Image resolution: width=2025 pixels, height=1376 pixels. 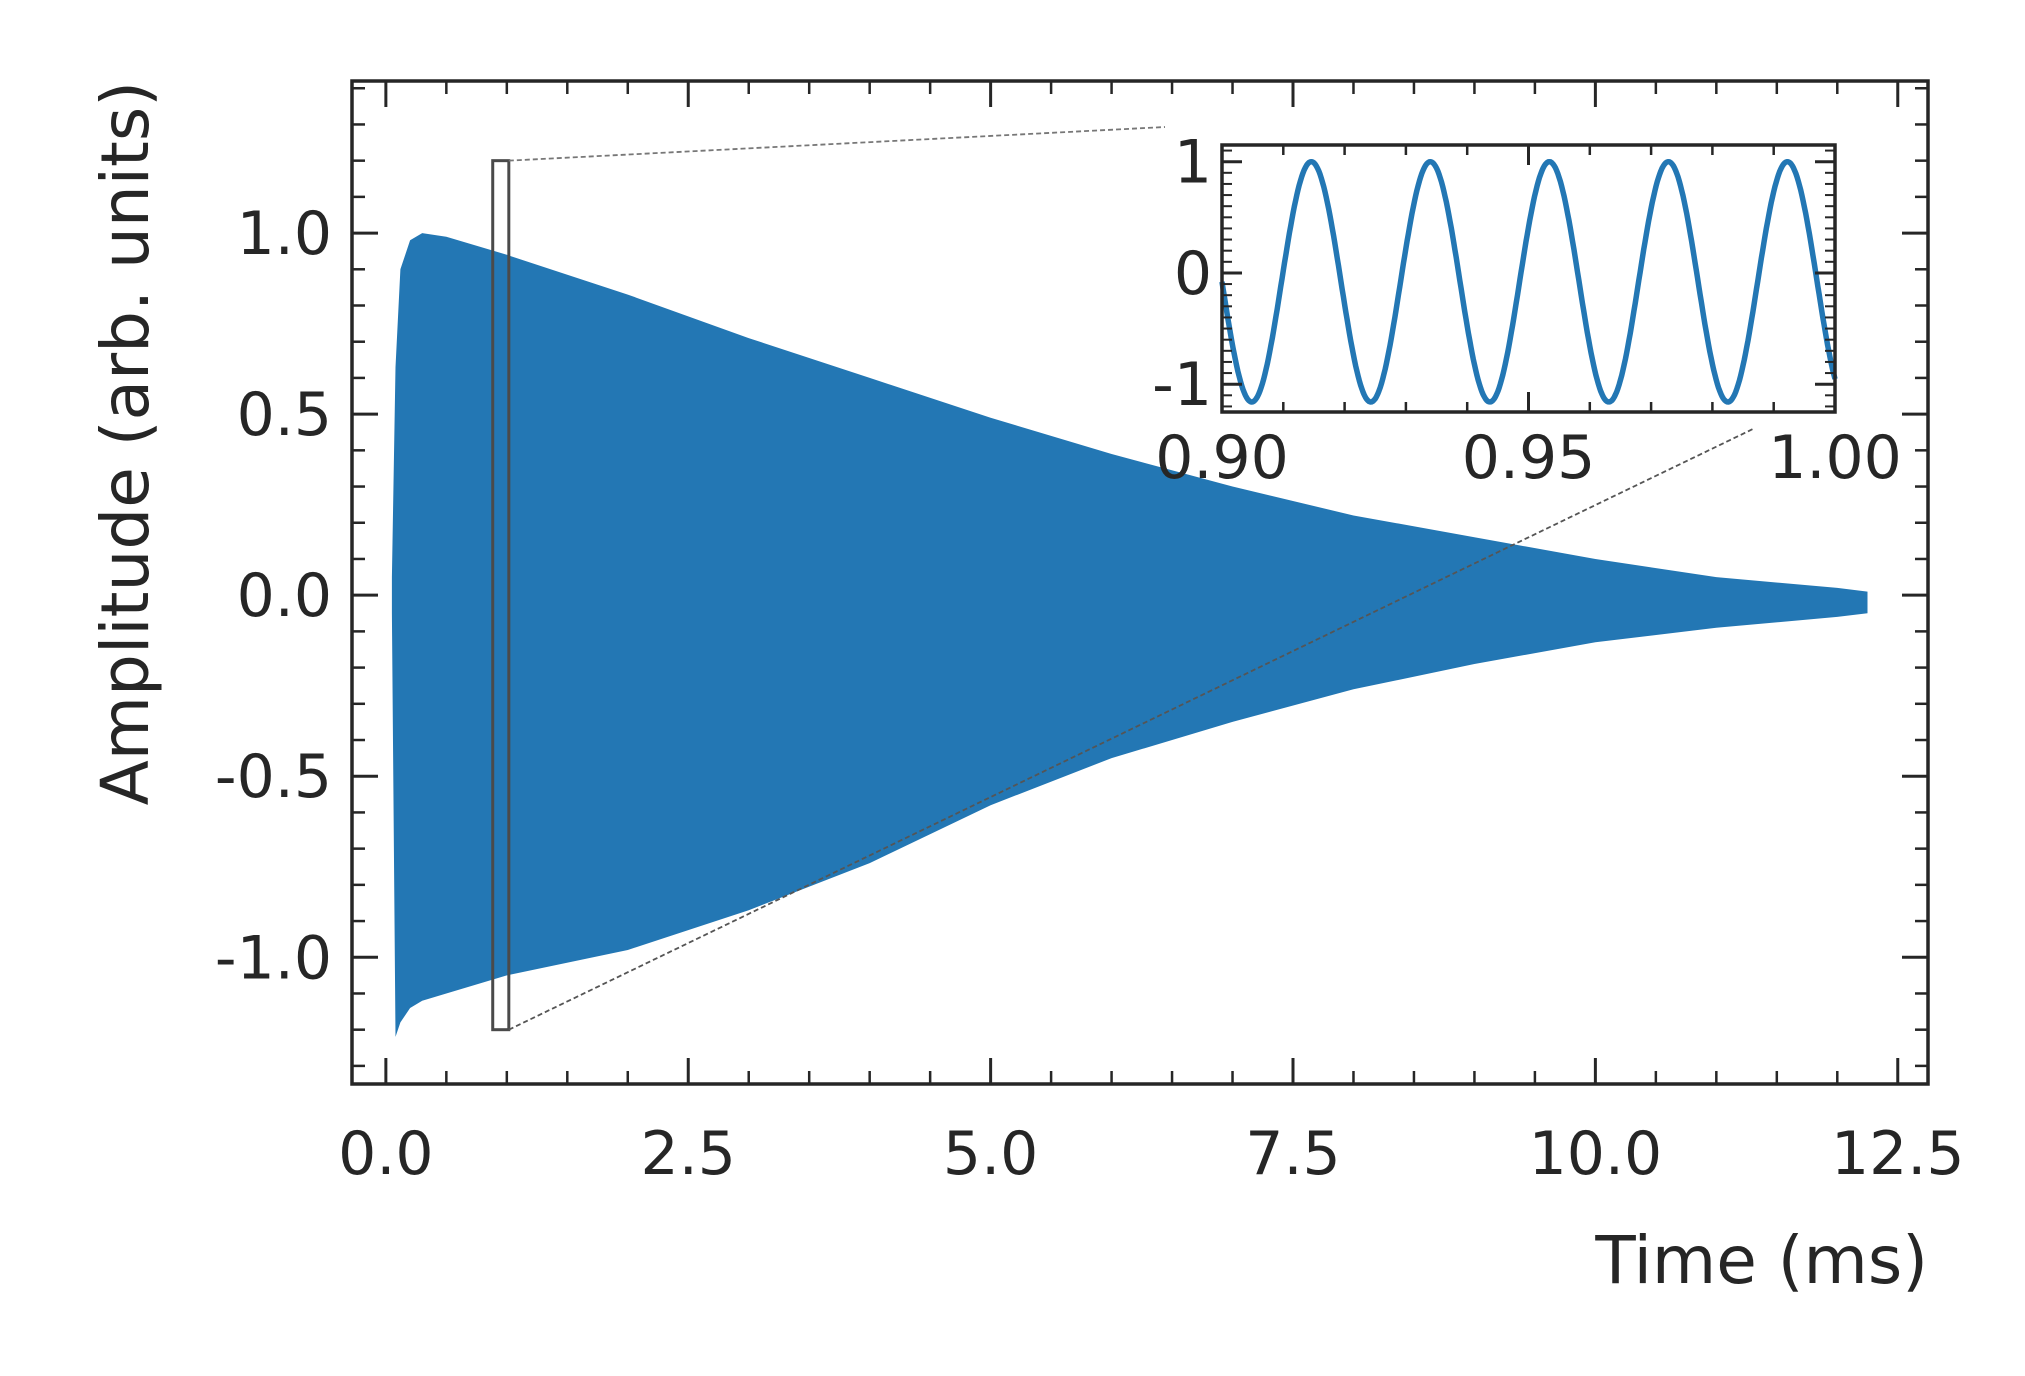 I want to click on inset-x-tick-label: 0.95, so click(x=1529, y=458).